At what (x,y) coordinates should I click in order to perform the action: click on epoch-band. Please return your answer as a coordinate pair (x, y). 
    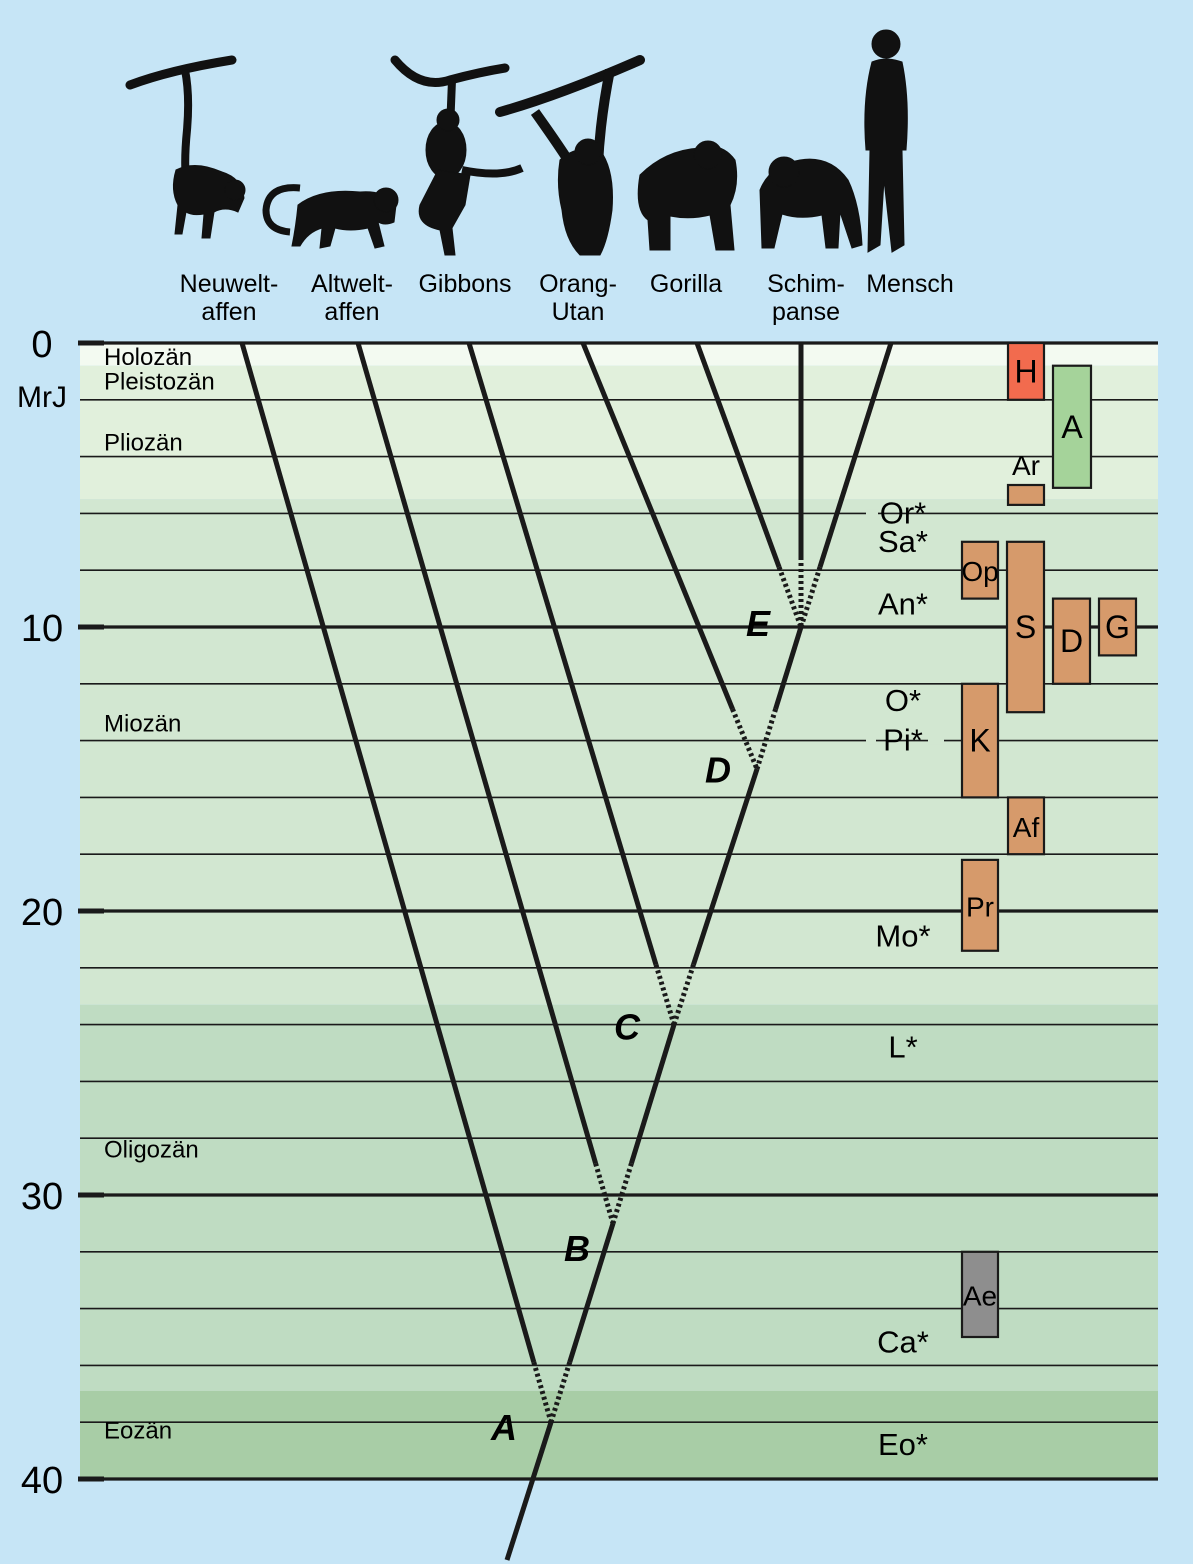
    Looking at the image, I should click on (619, 1434).